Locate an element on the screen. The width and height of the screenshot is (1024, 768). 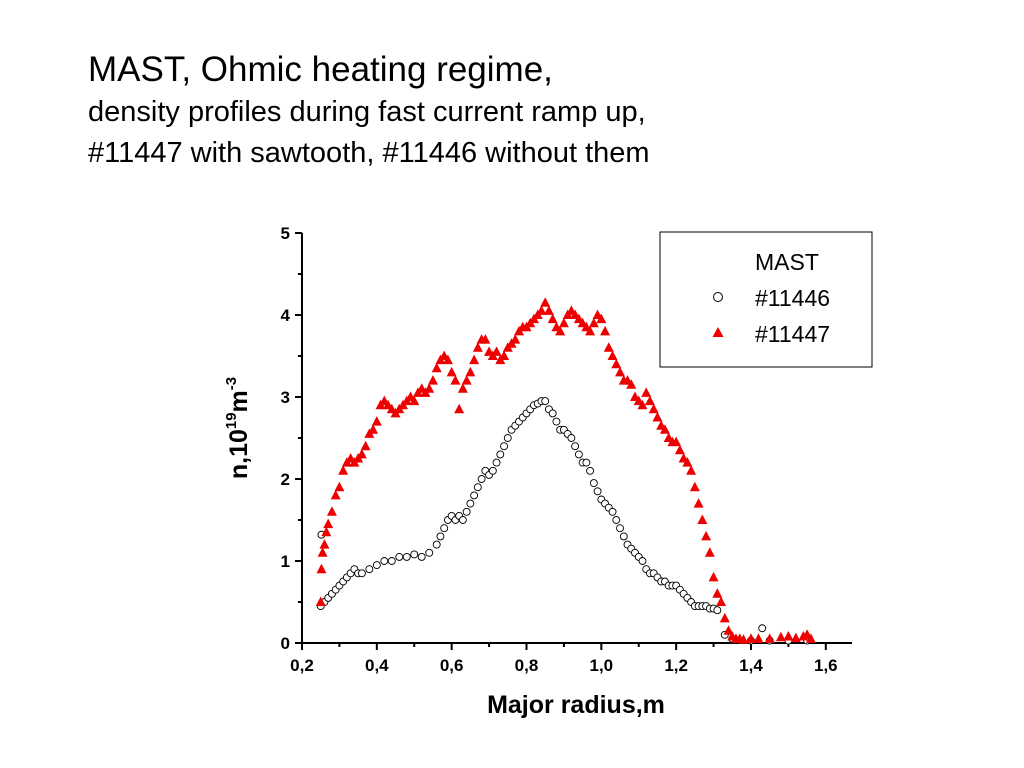
x-tick-label: 0,6 is located at coordinates (452, 665).